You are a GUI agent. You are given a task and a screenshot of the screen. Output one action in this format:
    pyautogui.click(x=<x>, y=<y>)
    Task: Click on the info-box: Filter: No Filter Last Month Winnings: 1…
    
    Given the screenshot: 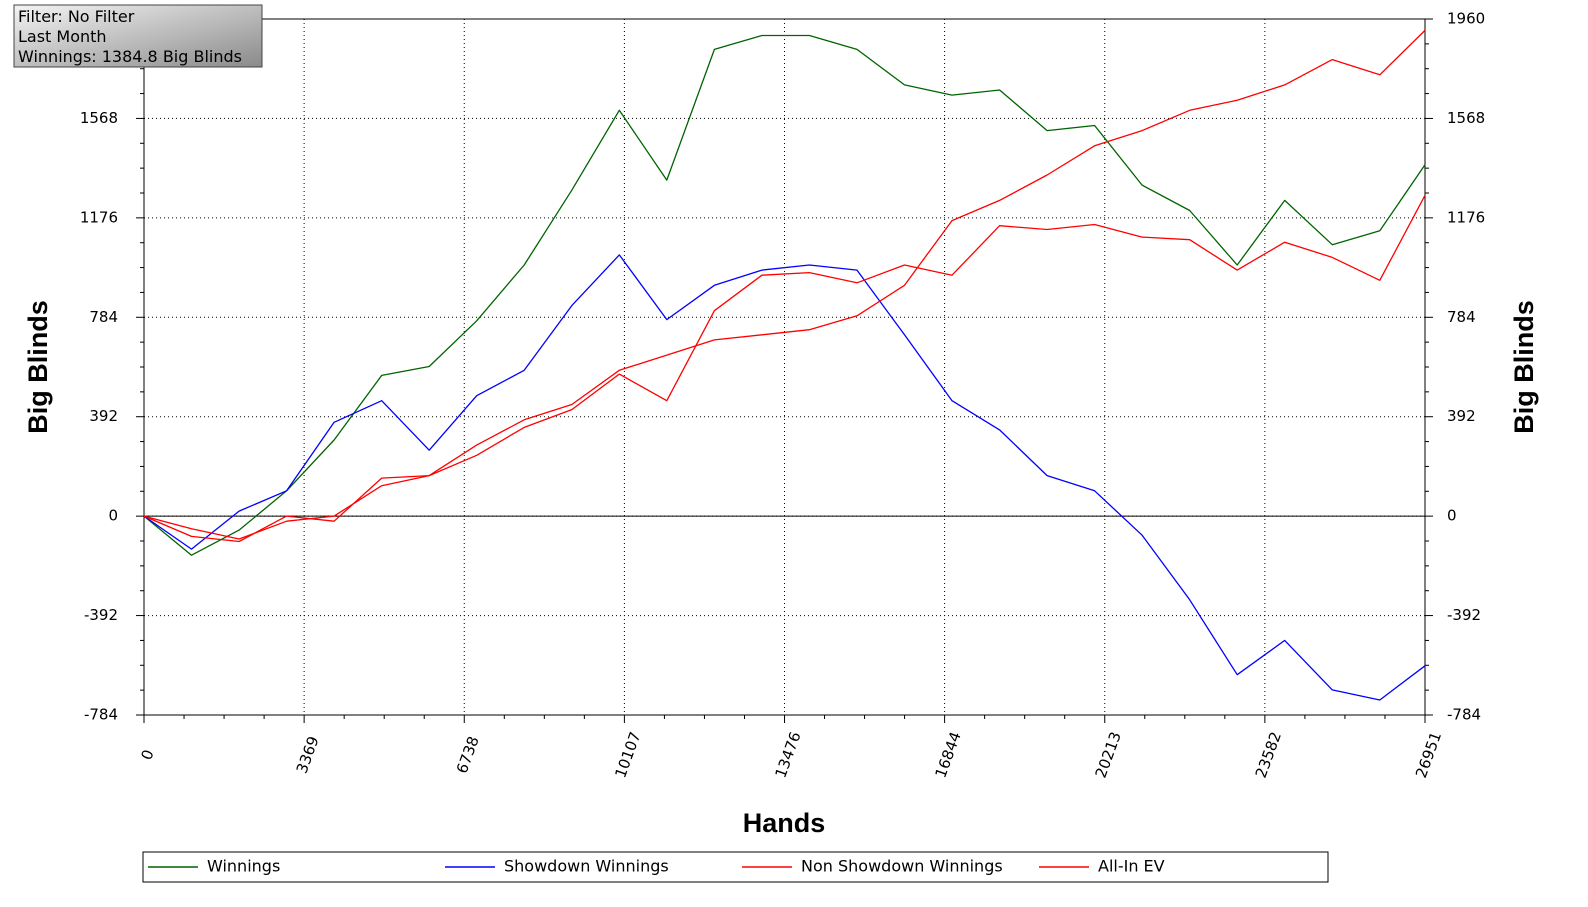 What is the action you would take?
    pyautogui.click(x=138, y=36)
    